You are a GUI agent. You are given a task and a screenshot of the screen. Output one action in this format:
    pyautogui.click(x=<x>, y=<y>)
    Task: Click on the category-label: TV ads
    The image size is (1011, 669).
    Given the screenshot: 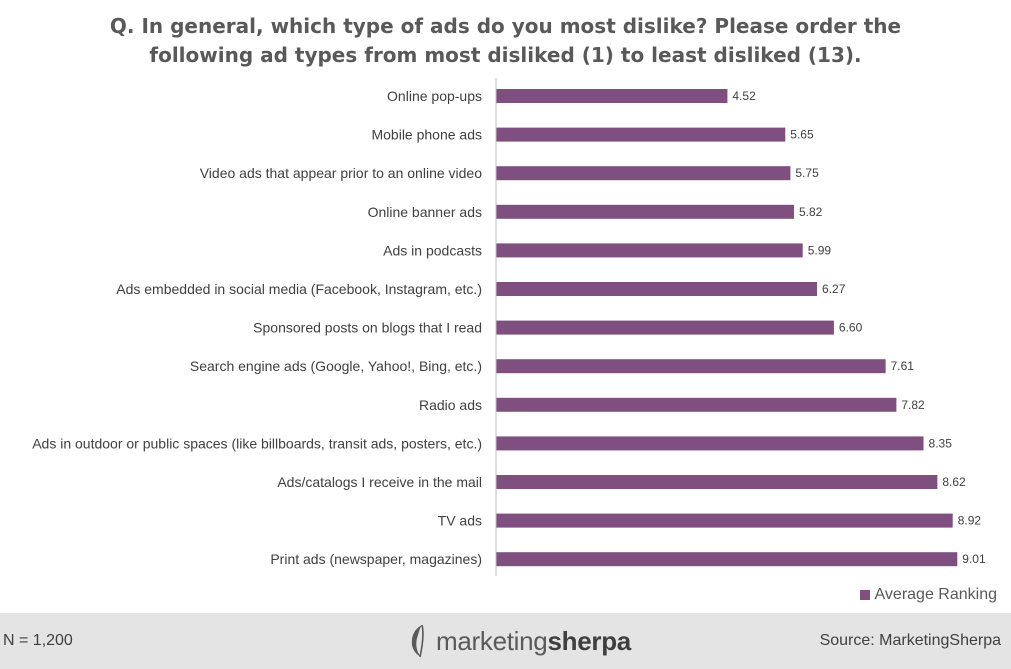 What is the action you would take?
    pyautogui.click(x=460, y=521)
    